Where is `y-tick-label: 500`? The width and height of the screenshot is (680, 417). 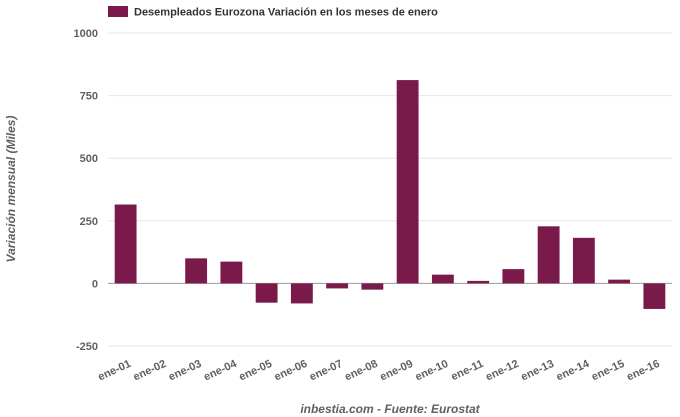
y-tick-label: 500 is located at coordinates (89, 159).